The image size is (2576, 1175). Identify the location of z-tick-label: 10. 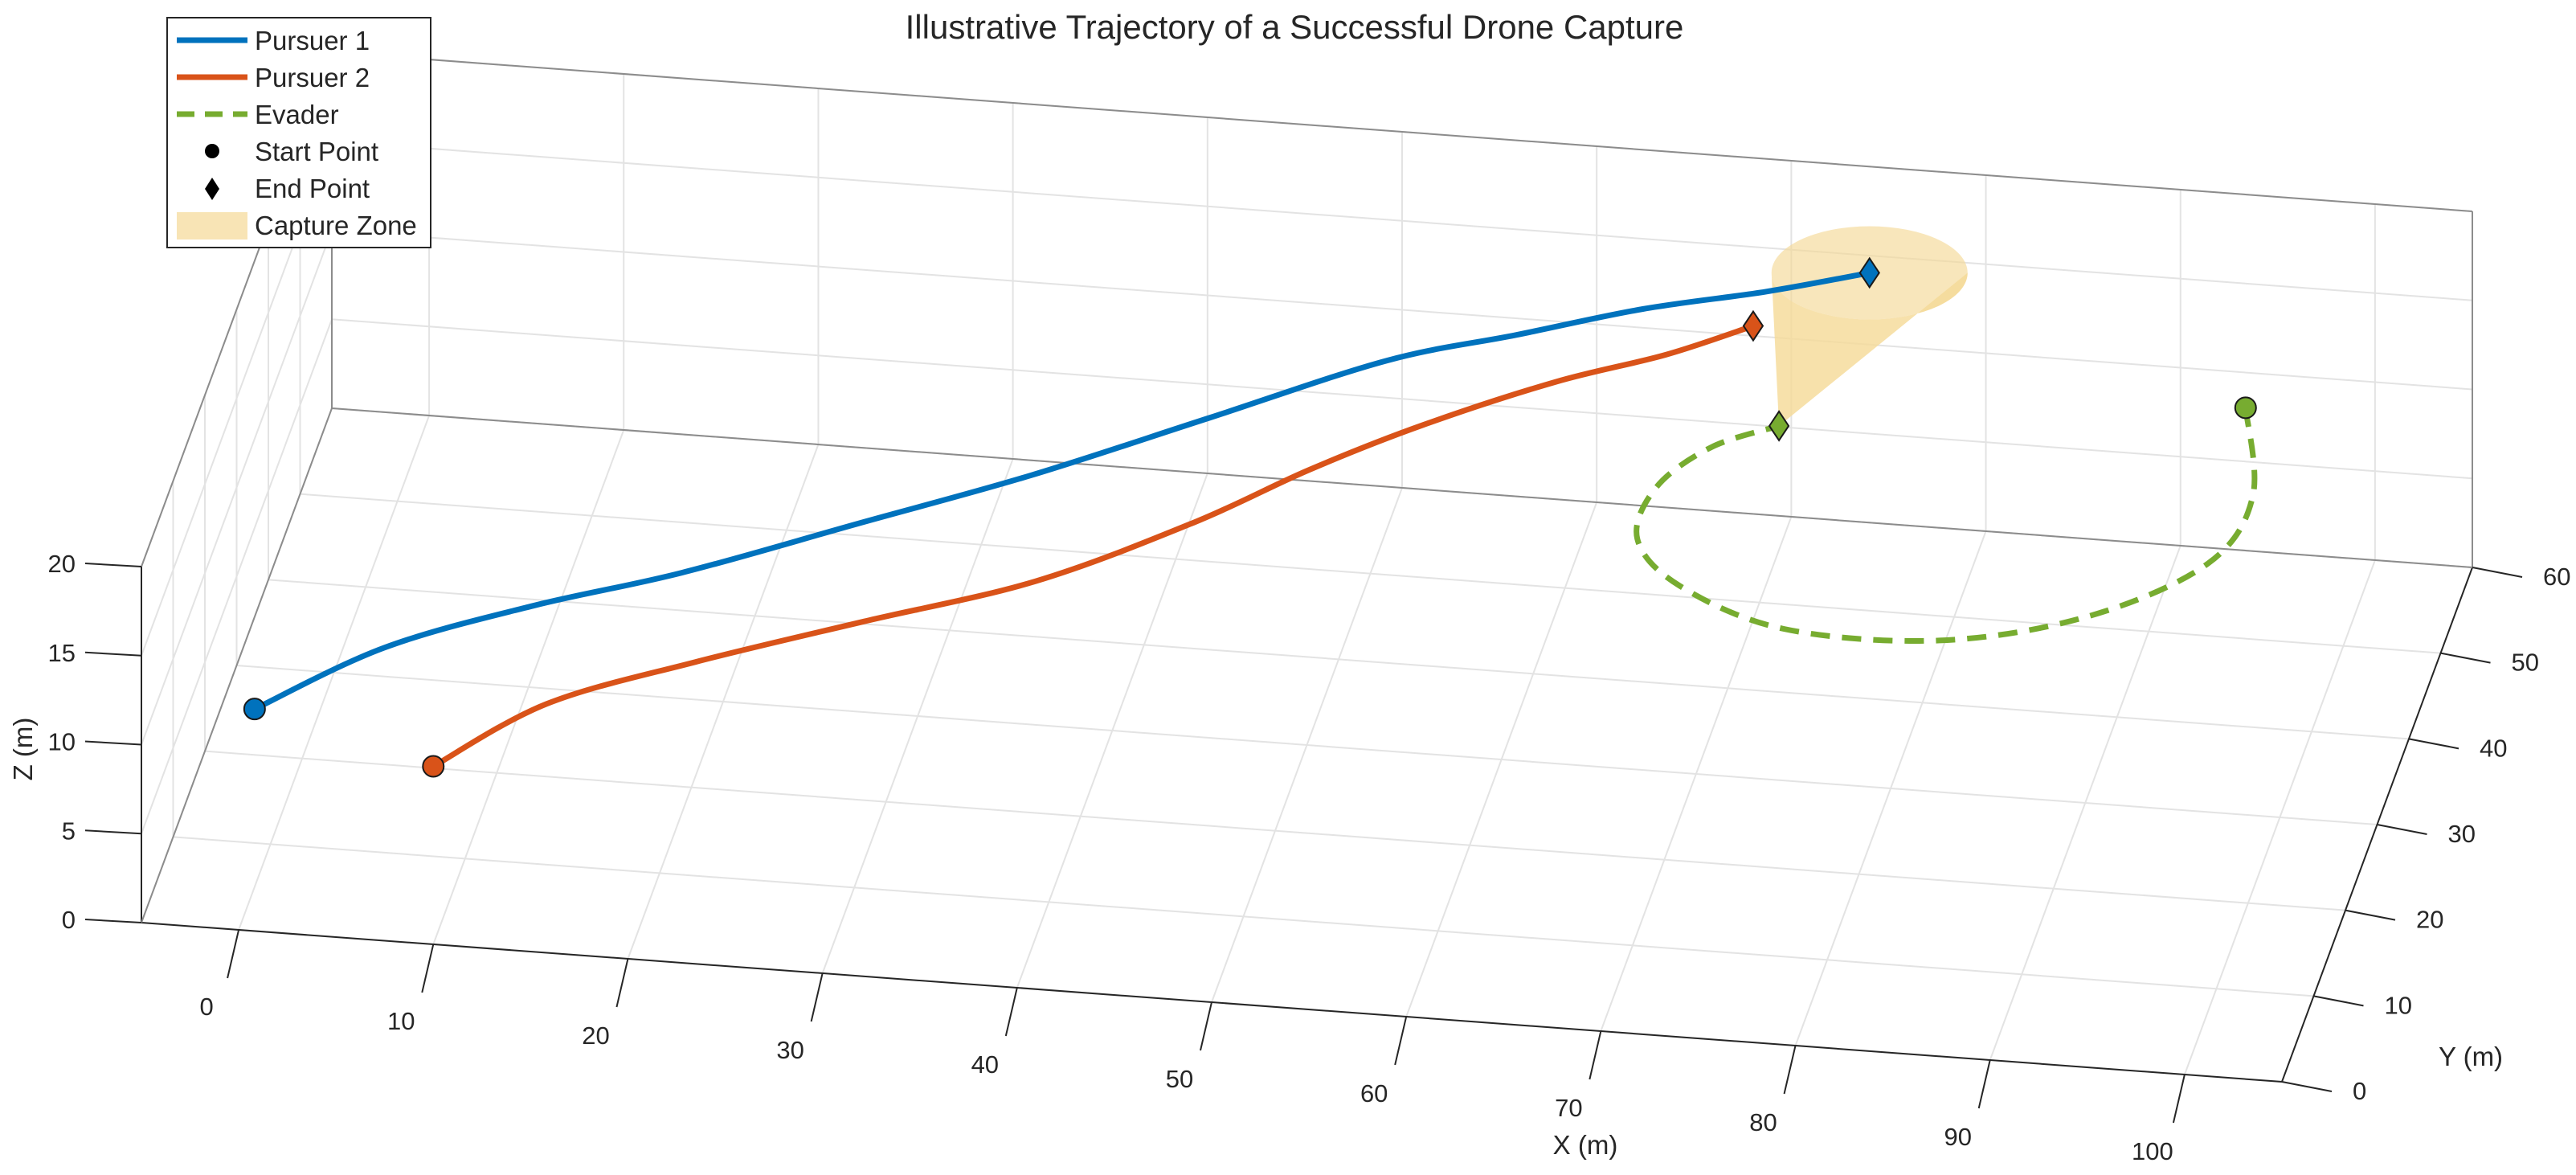
(62, 742).